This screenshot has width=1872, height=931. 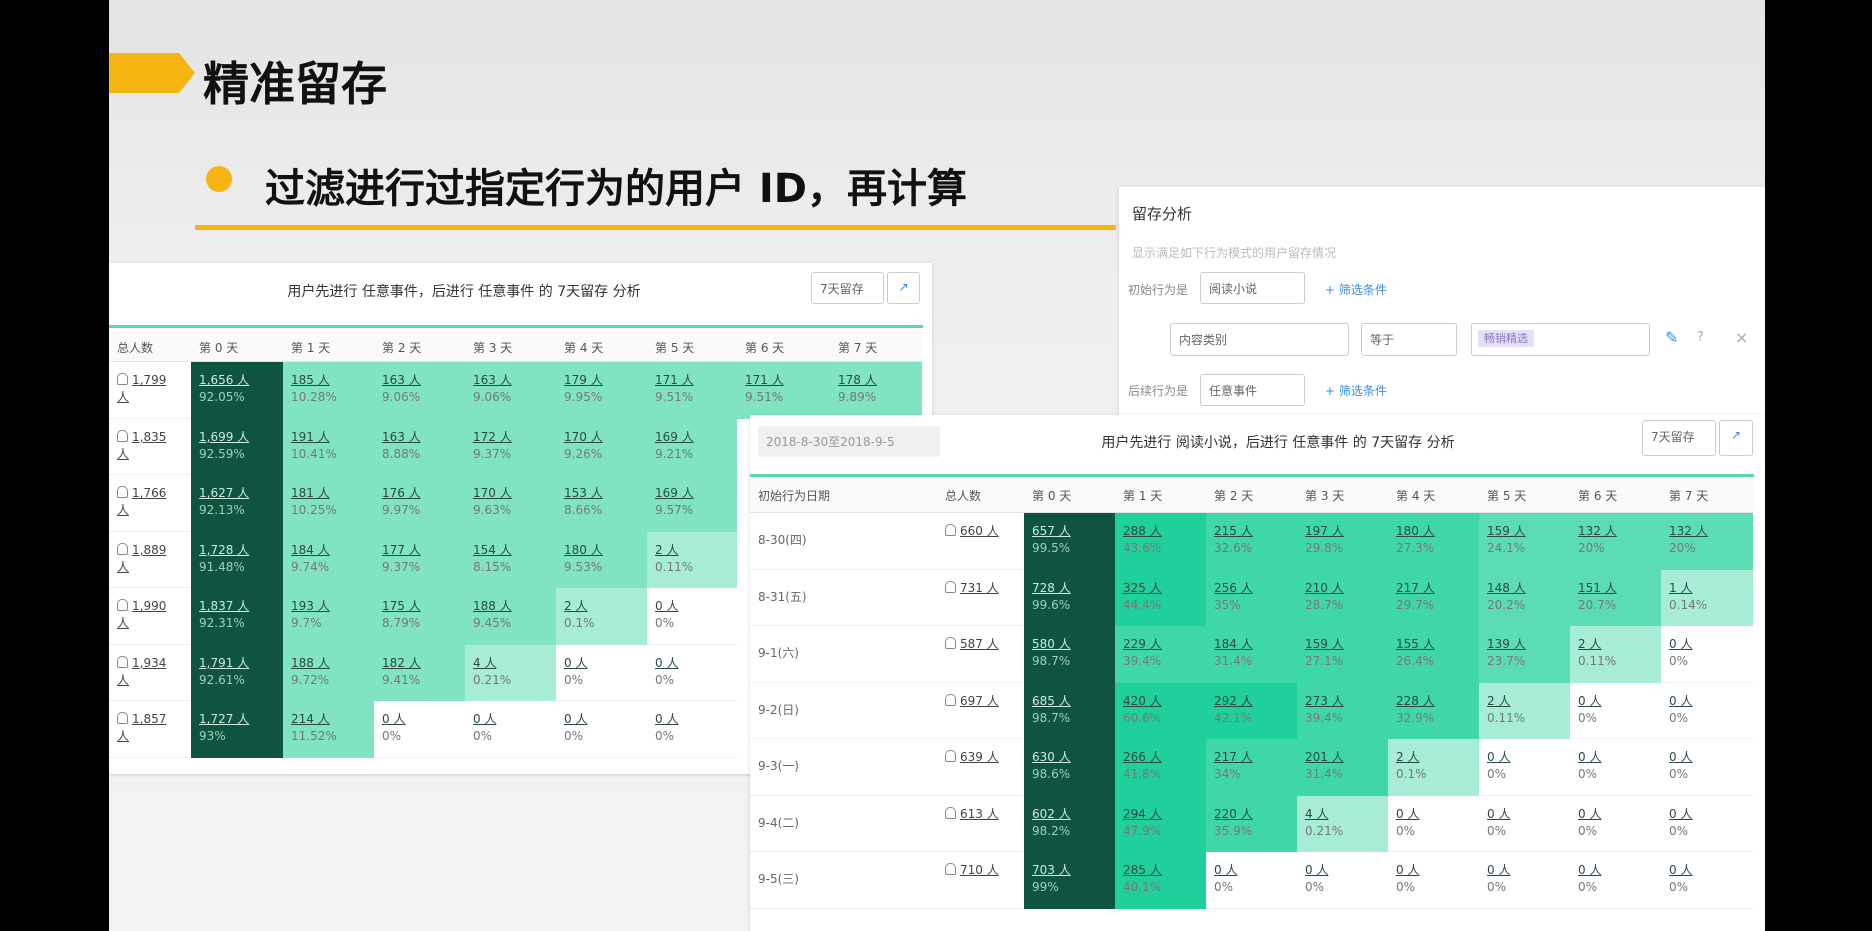 I want to click on total: 731 人, so click(x=979, y=587).